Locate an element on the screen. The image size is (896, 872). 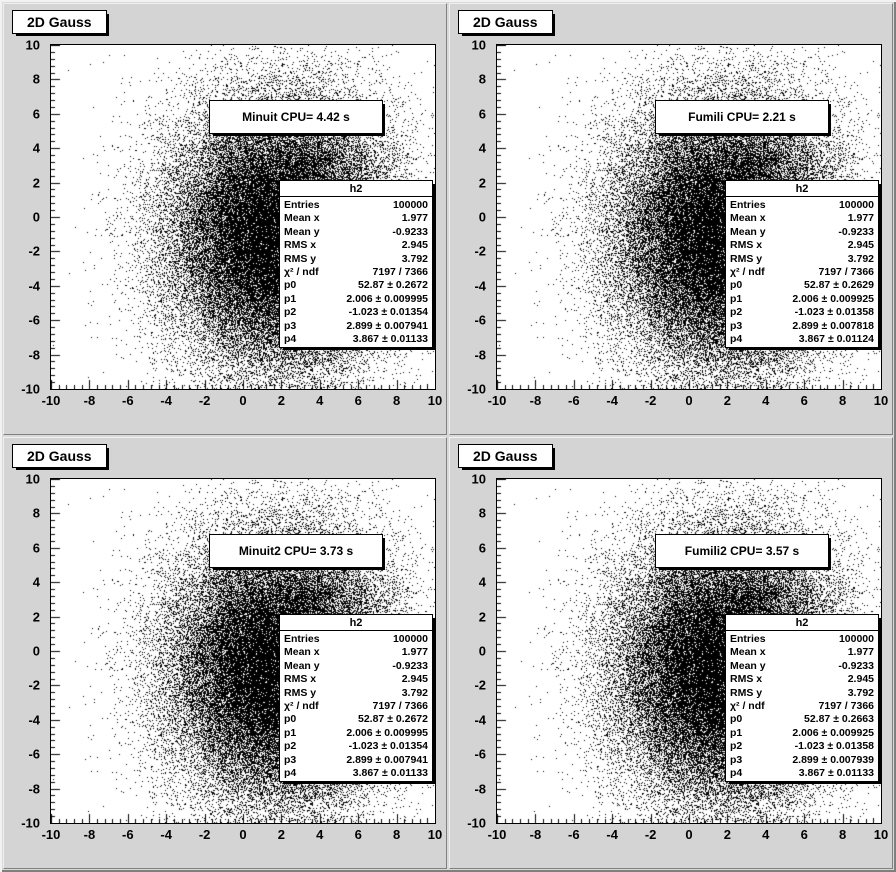
fit-cpu-label: Minuit CPU= 4.42 s is located at coordinates (296, 117).